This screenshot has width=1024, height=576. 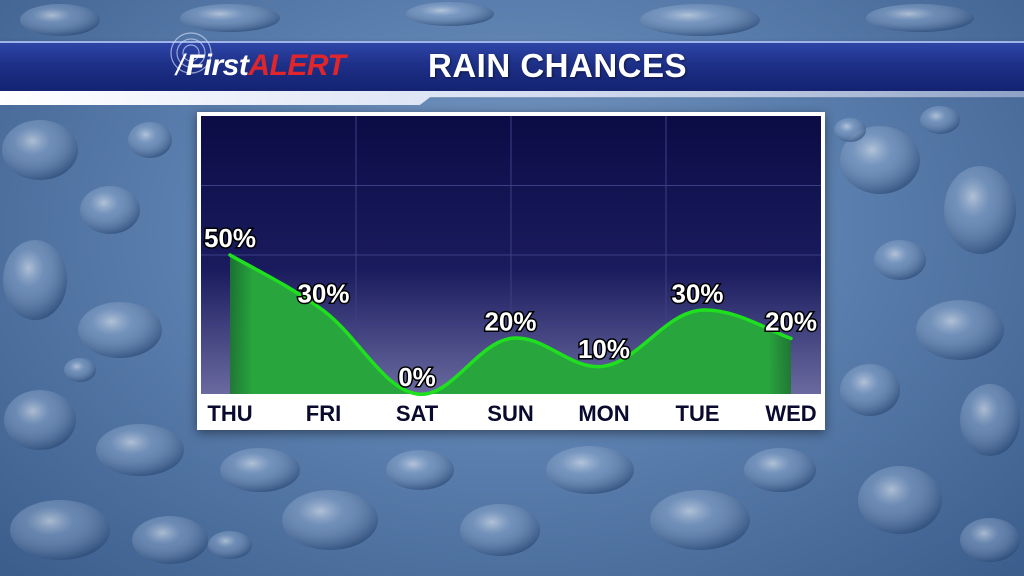 What do you see at coordinates (417, 413) in the screenshot?
I see `x-tick-label: SAT` at bounding box center [417, 413].